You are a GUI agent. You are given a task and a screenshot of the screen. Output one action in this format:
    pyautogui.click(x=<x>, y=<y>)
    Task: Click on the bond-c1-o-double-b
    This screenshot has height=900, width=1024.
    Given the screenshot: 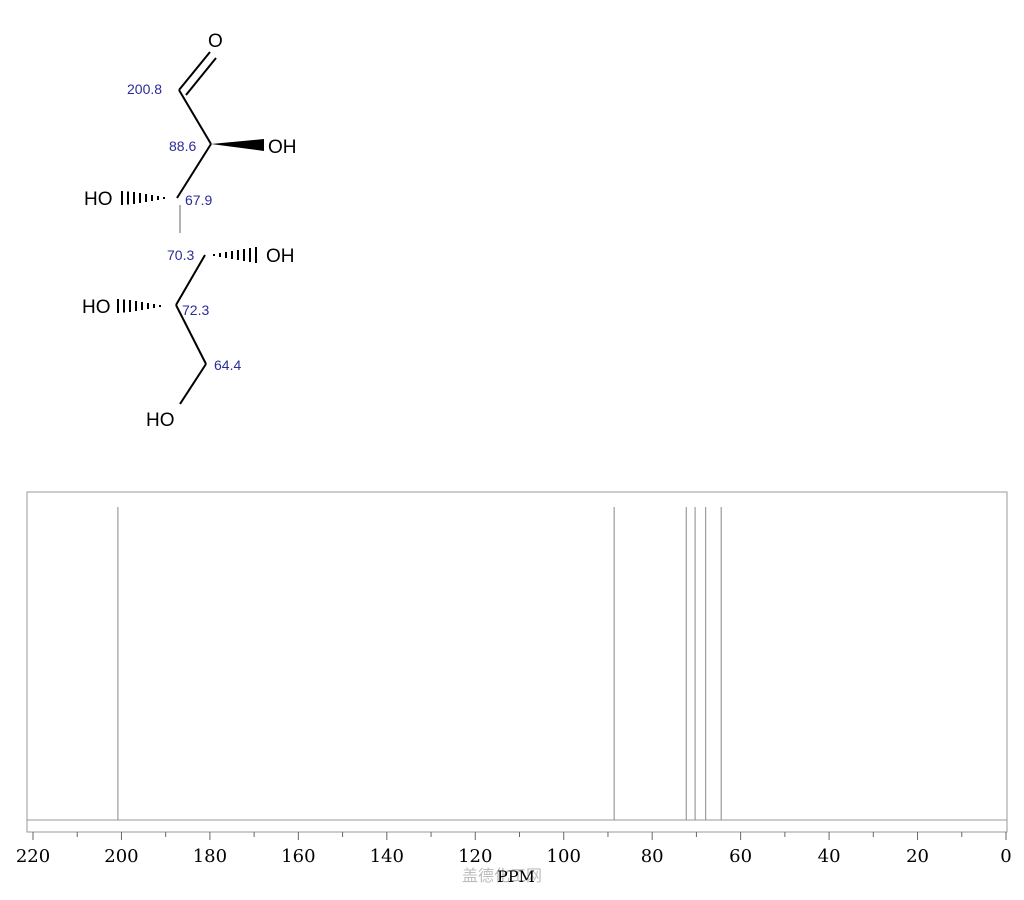 What is the action you would take?
    pyautogui.click(x=201, y=76)
    